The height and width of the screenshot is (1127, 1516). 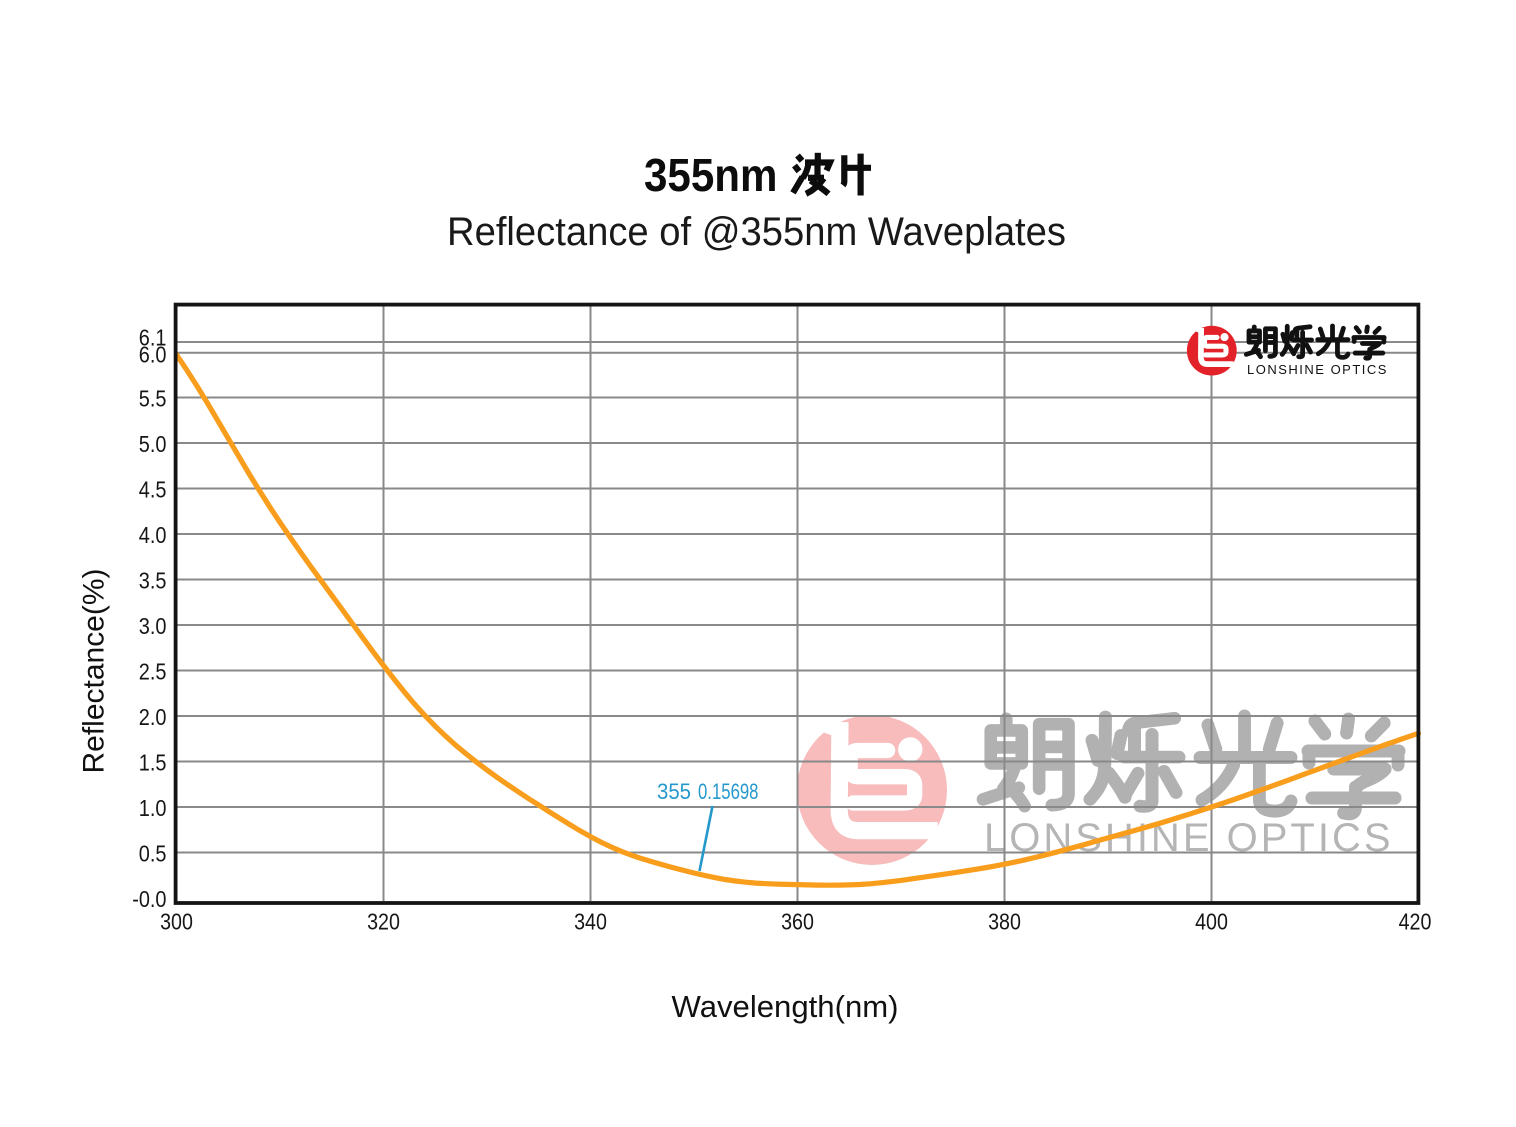 I want to click on svg-text: 5.5, so click(x=153, y=398).